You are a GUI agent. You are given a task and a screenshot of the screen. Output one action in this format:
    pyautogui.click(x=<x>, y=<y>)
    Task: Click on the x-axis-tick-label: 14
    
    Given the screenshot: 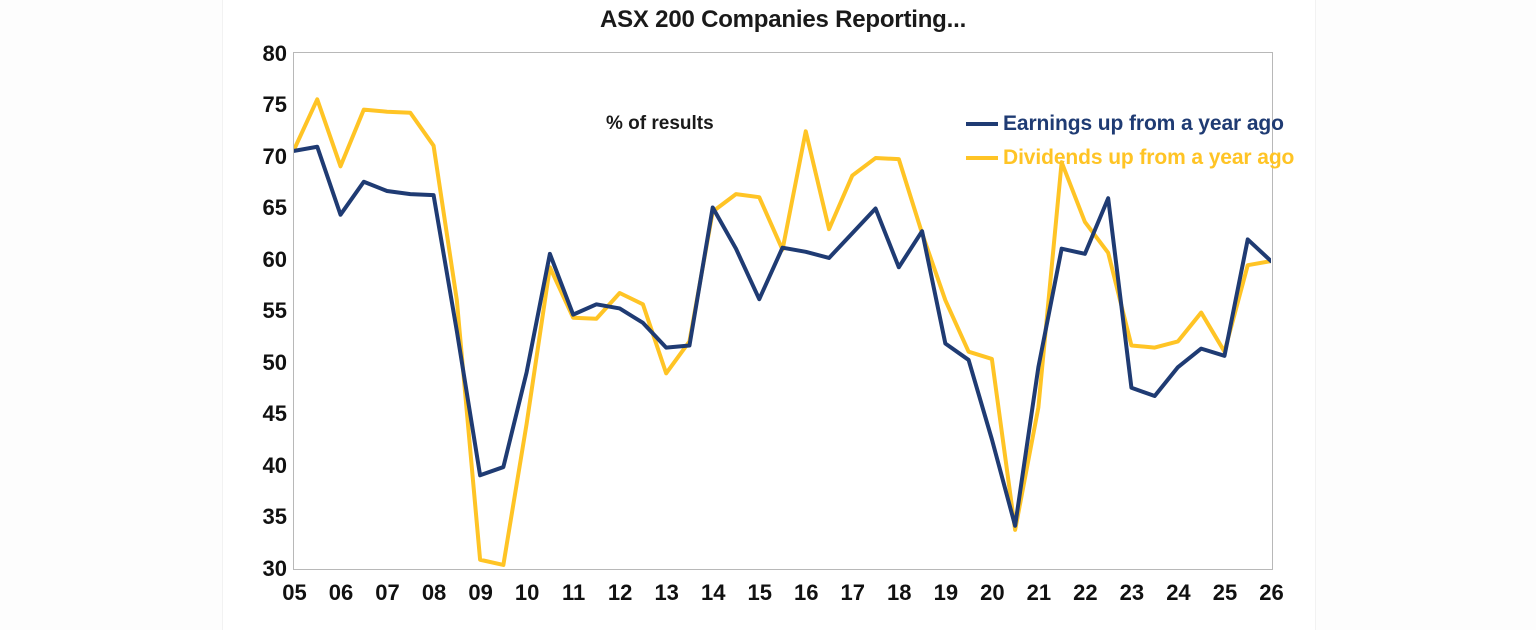 What is the action you would take?
    pyautogui.click(x=713, y=592)
    